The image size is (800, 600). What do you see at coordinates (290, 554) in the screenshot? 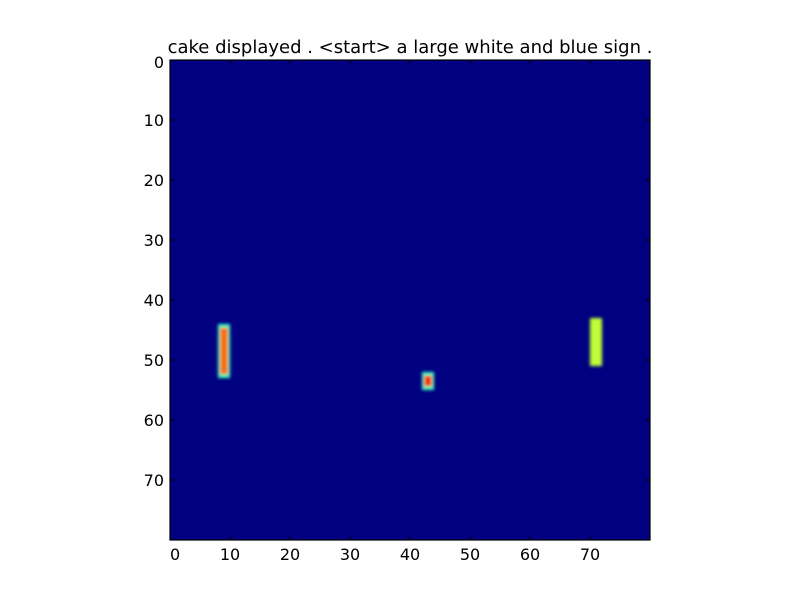
I see `x-tick-label: 20` at bounding box center [290, 554].